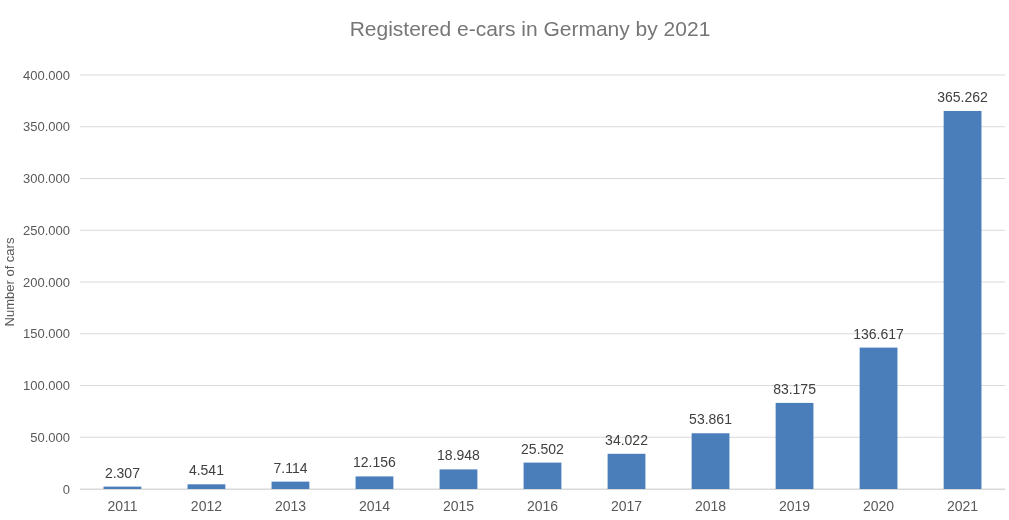 This screenshot has width=1009, height=520. I want to click on x-tick-label: 2013, so click(290, 505).